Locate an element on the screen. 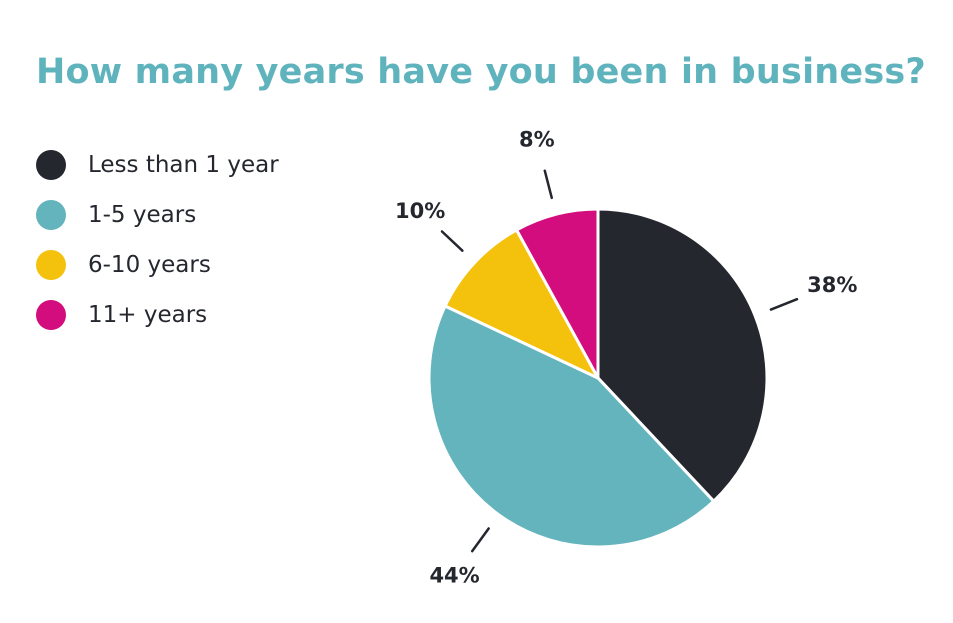 This screenshot has width=953, height=623. legend-swatch-1-5-years is located at coordinates (51, 215).